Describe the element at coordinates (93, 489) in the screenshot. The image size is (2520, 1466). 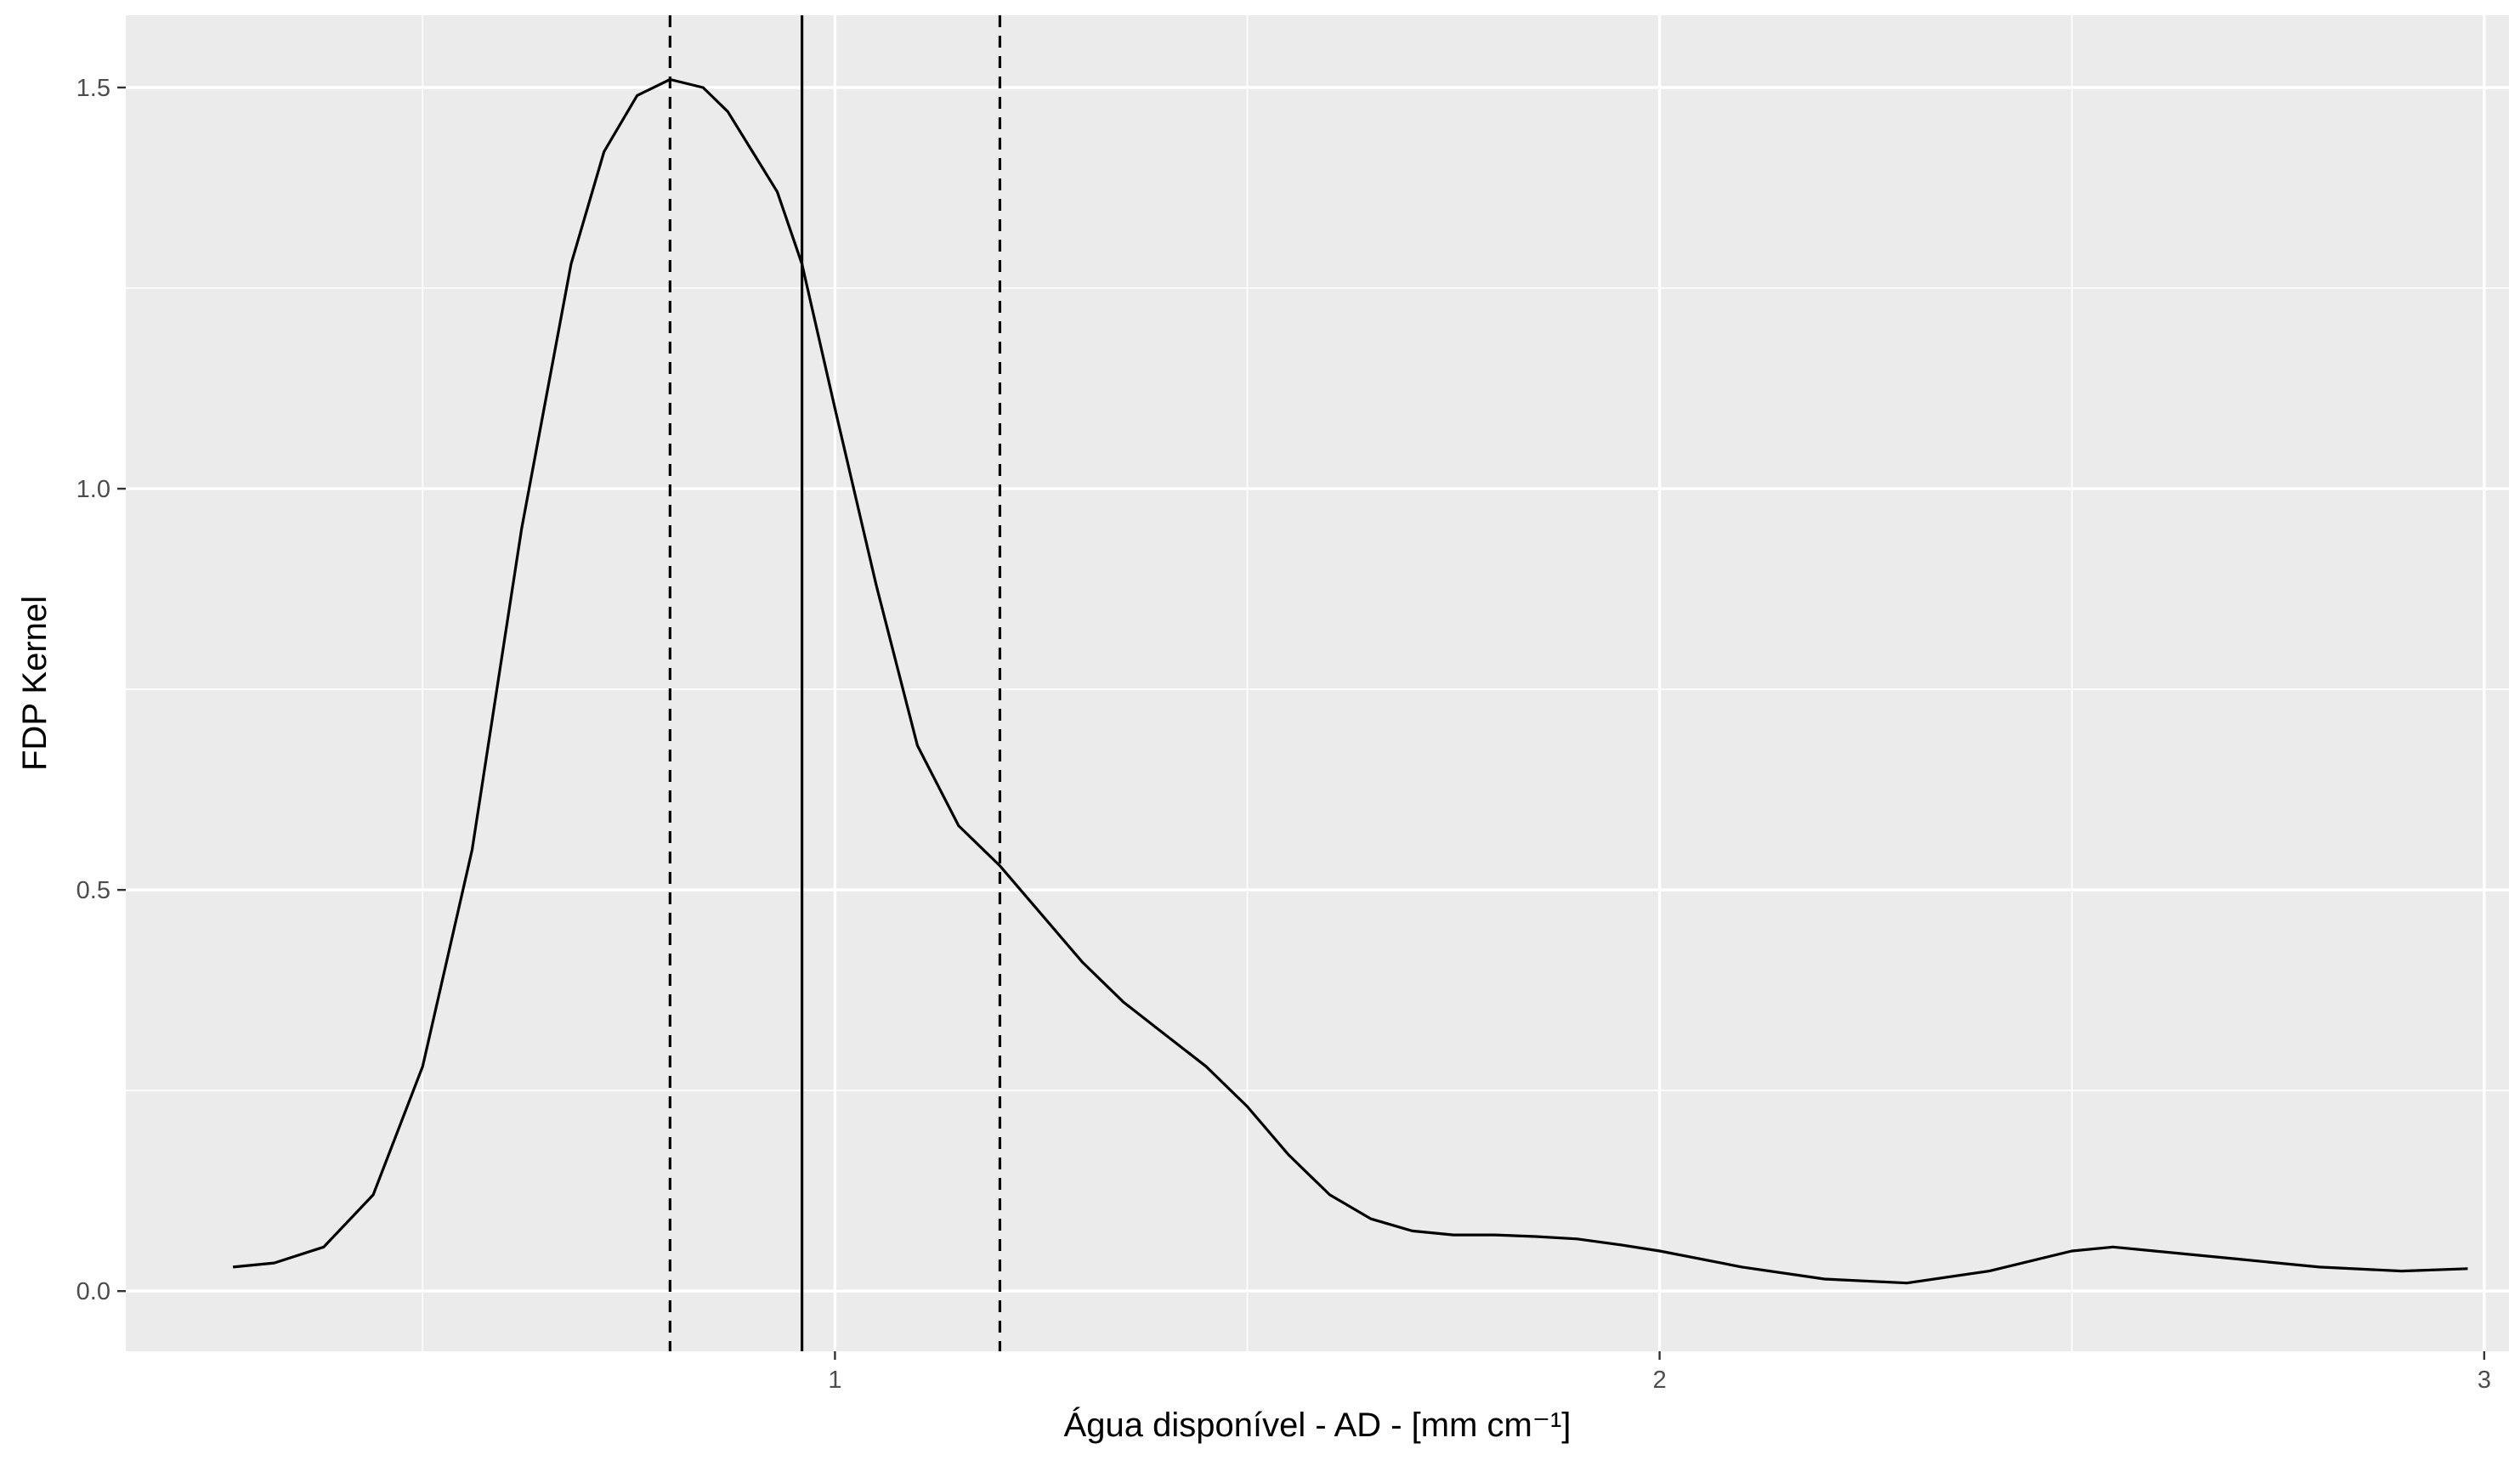
I see `y-tick-label: 1.0` at that location.